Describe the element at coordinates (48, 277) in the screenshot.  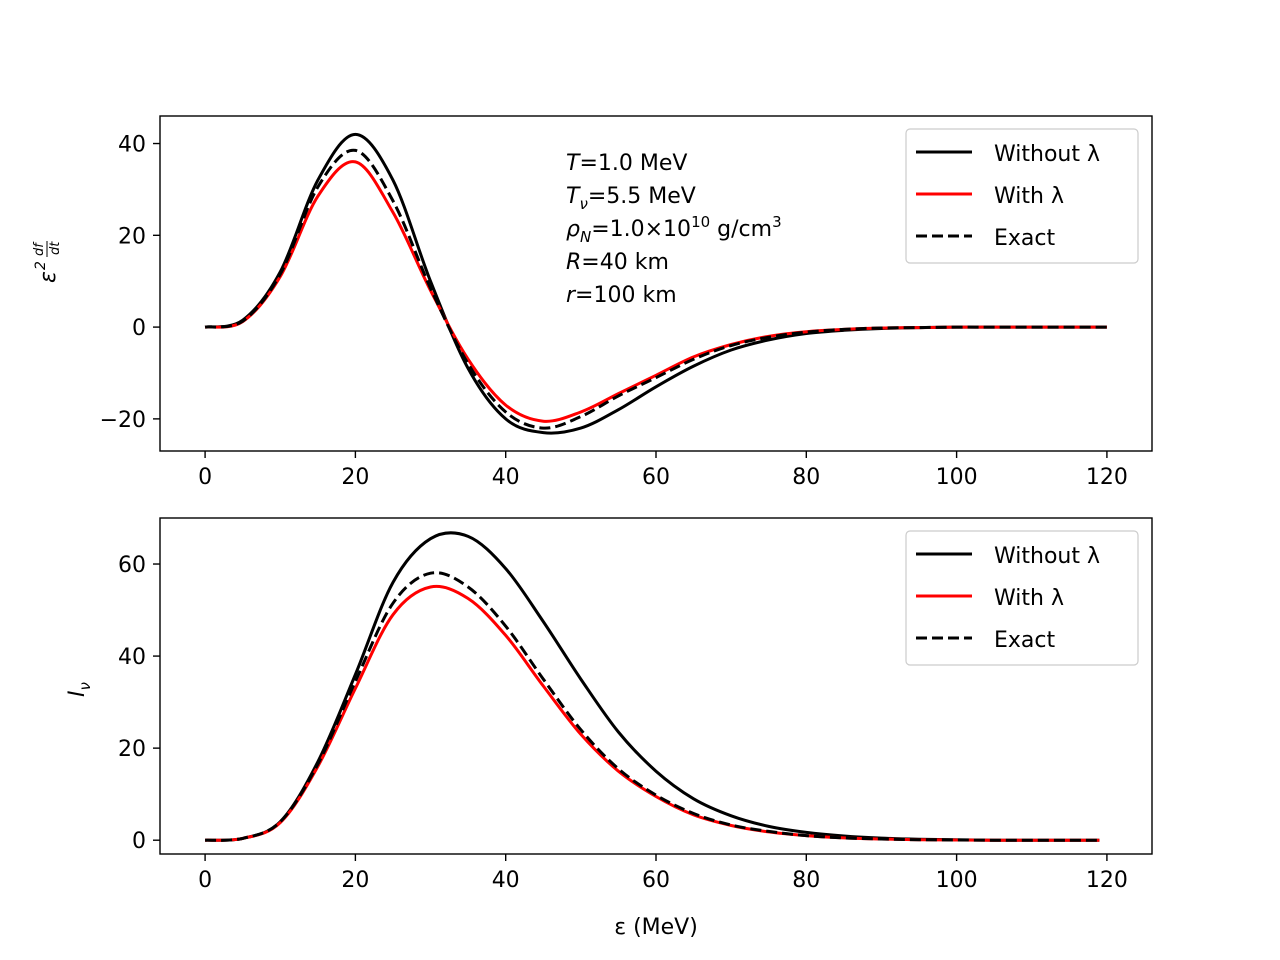
I see `y-axis-label-text-top: ε` at that location.